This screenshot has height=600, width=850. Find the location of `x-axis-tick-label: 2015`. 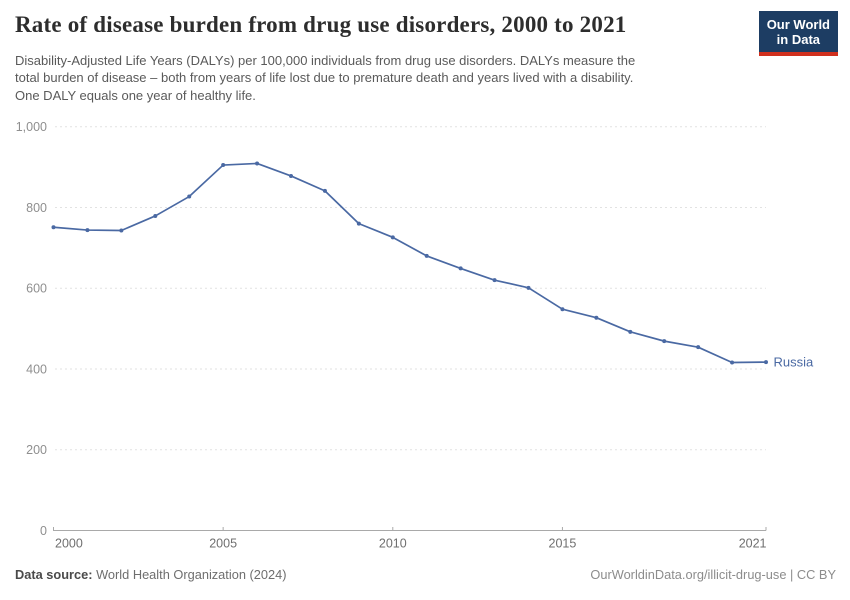

x-axis-tick-label: 2015 is located at coordinates (563, 544).